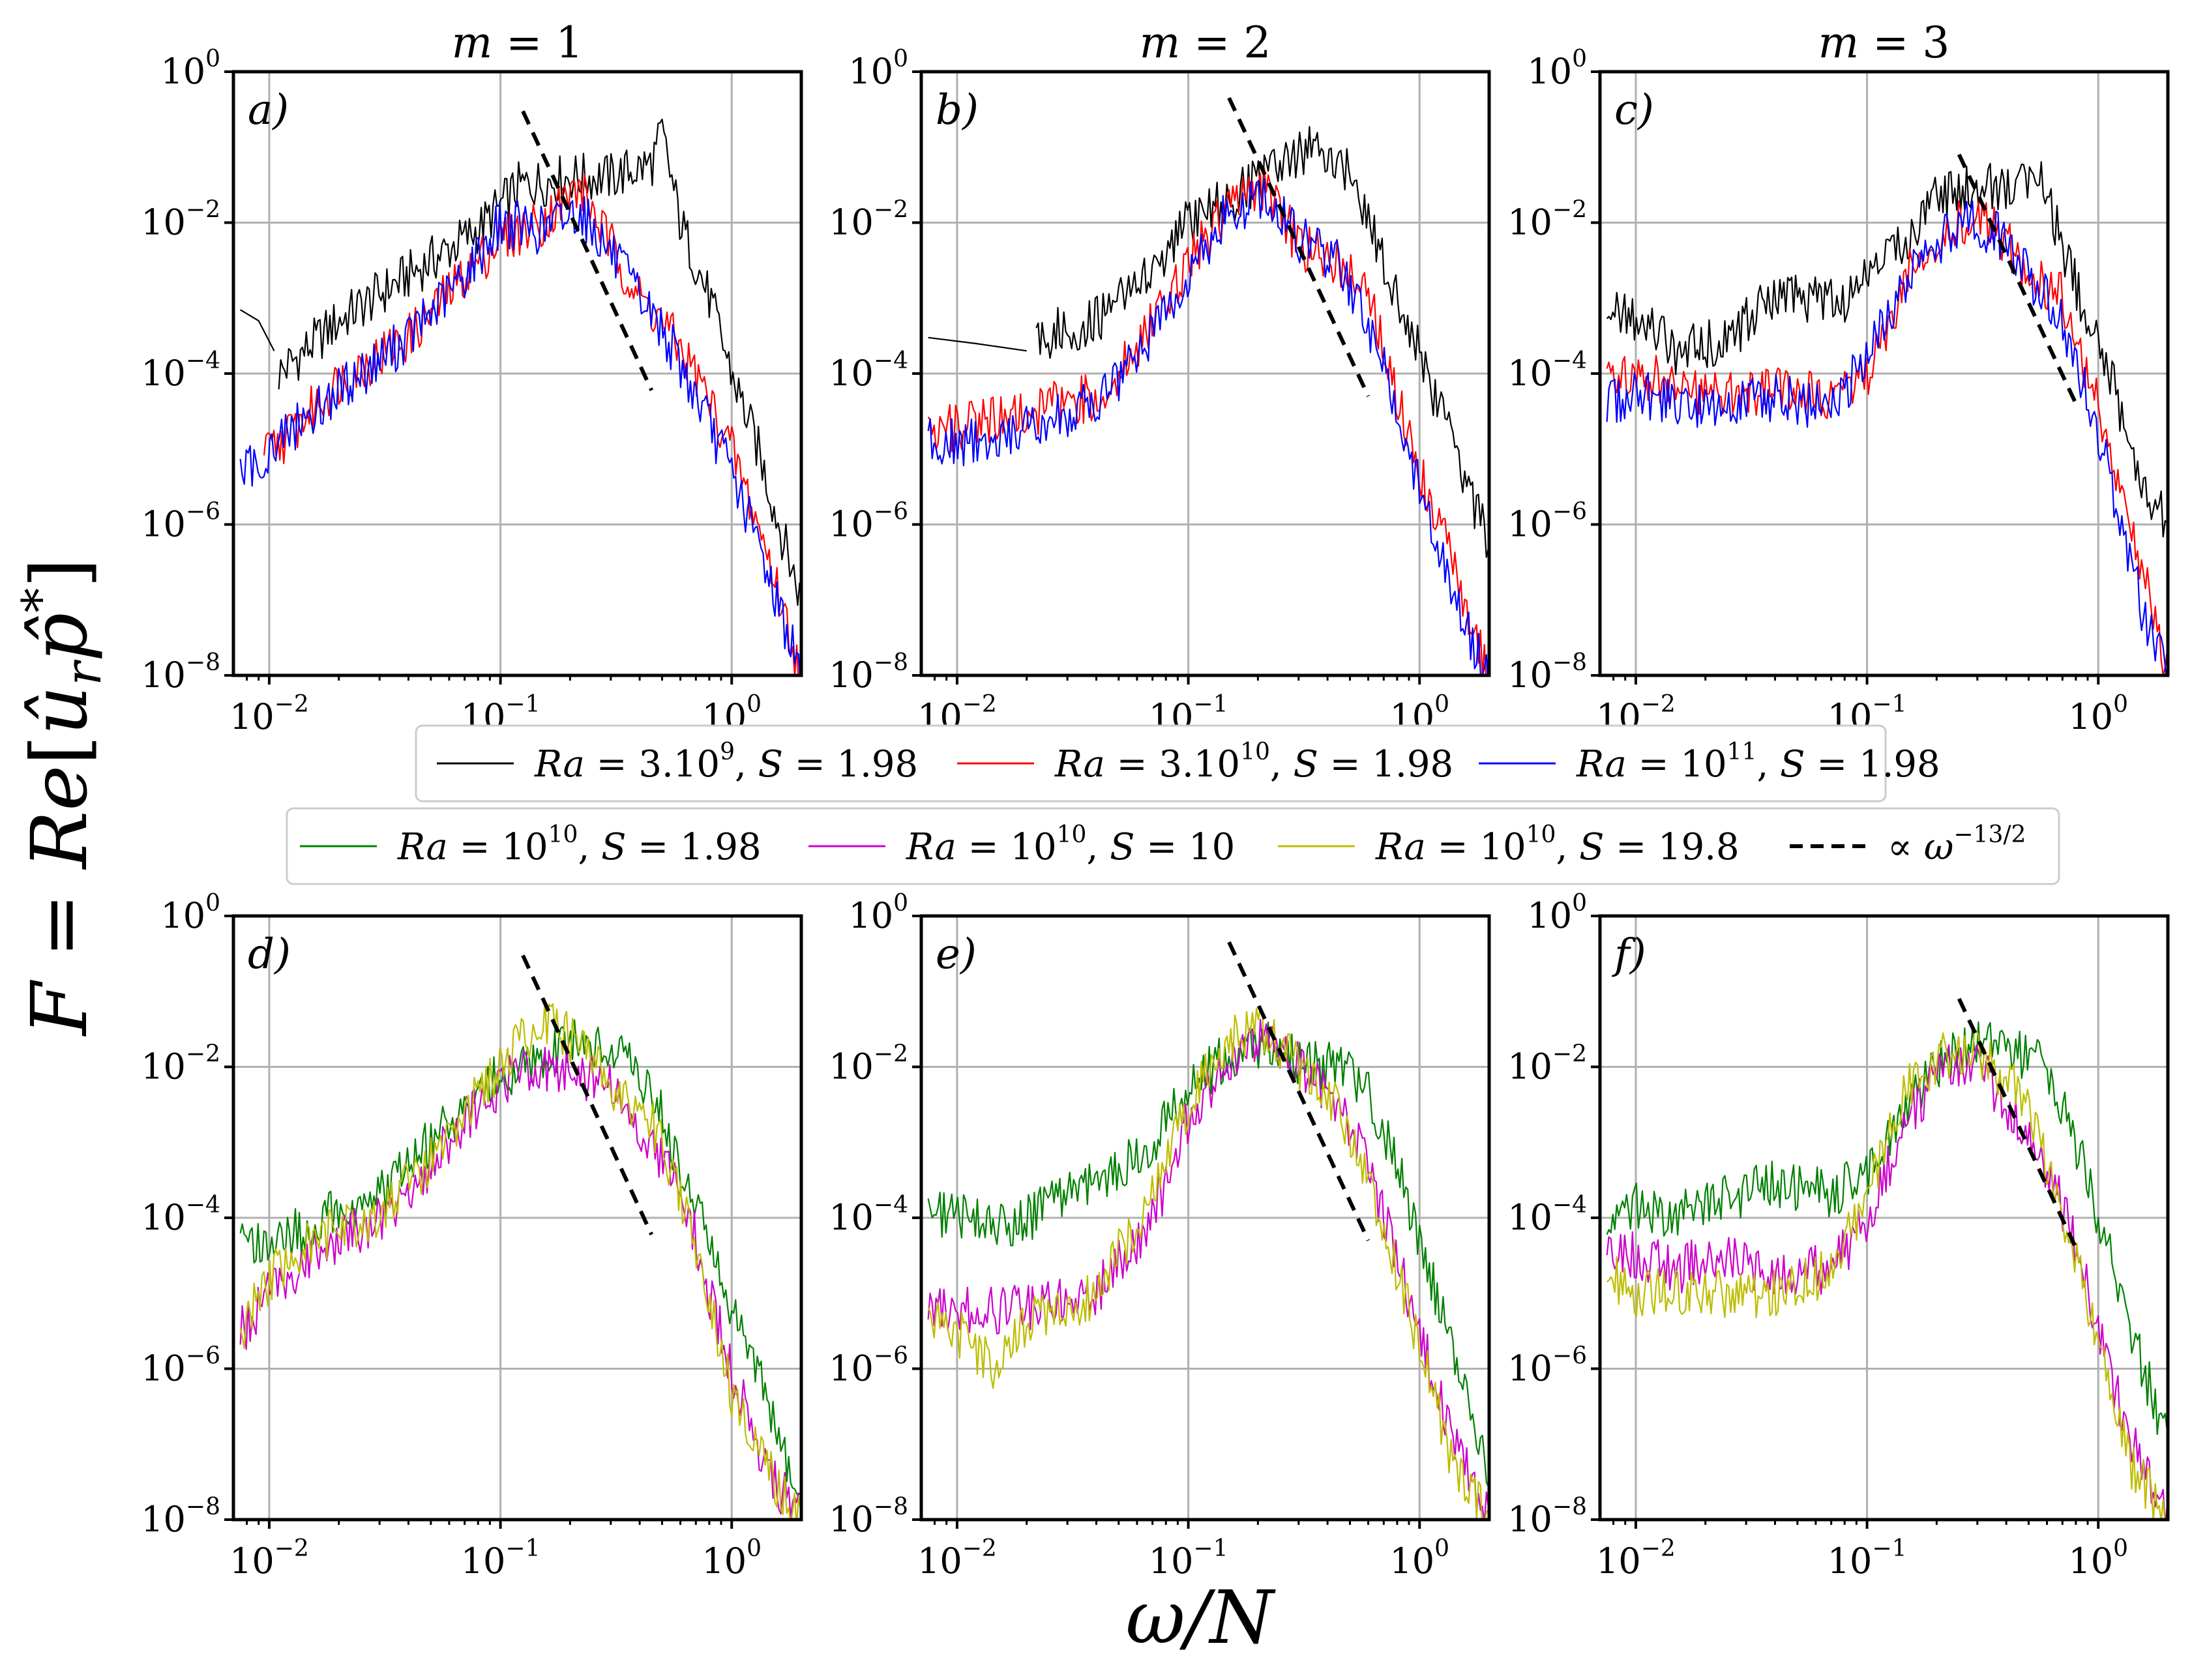 The height and width of the screenshot is (1680, 2192). What do you see at coordinates (1205, 762) in the screenshot?
I see `legend-entry: Ra = 3.1010, S = 1.98` at bounding box center [1205, 762].